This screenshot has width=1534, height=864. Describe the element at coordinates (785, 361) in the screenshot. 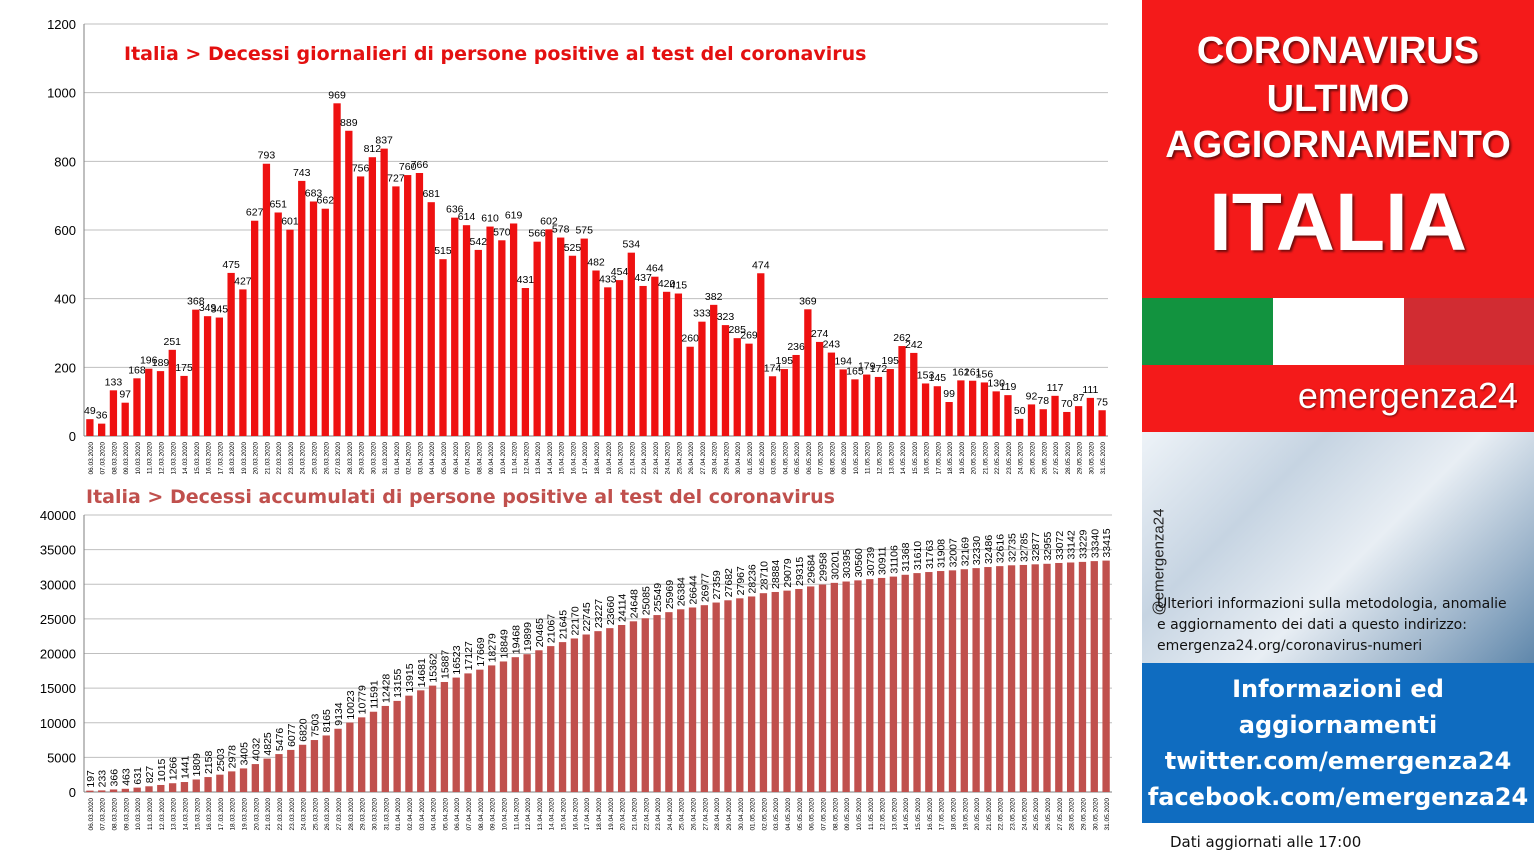

I see `data-label: 195` at that location.